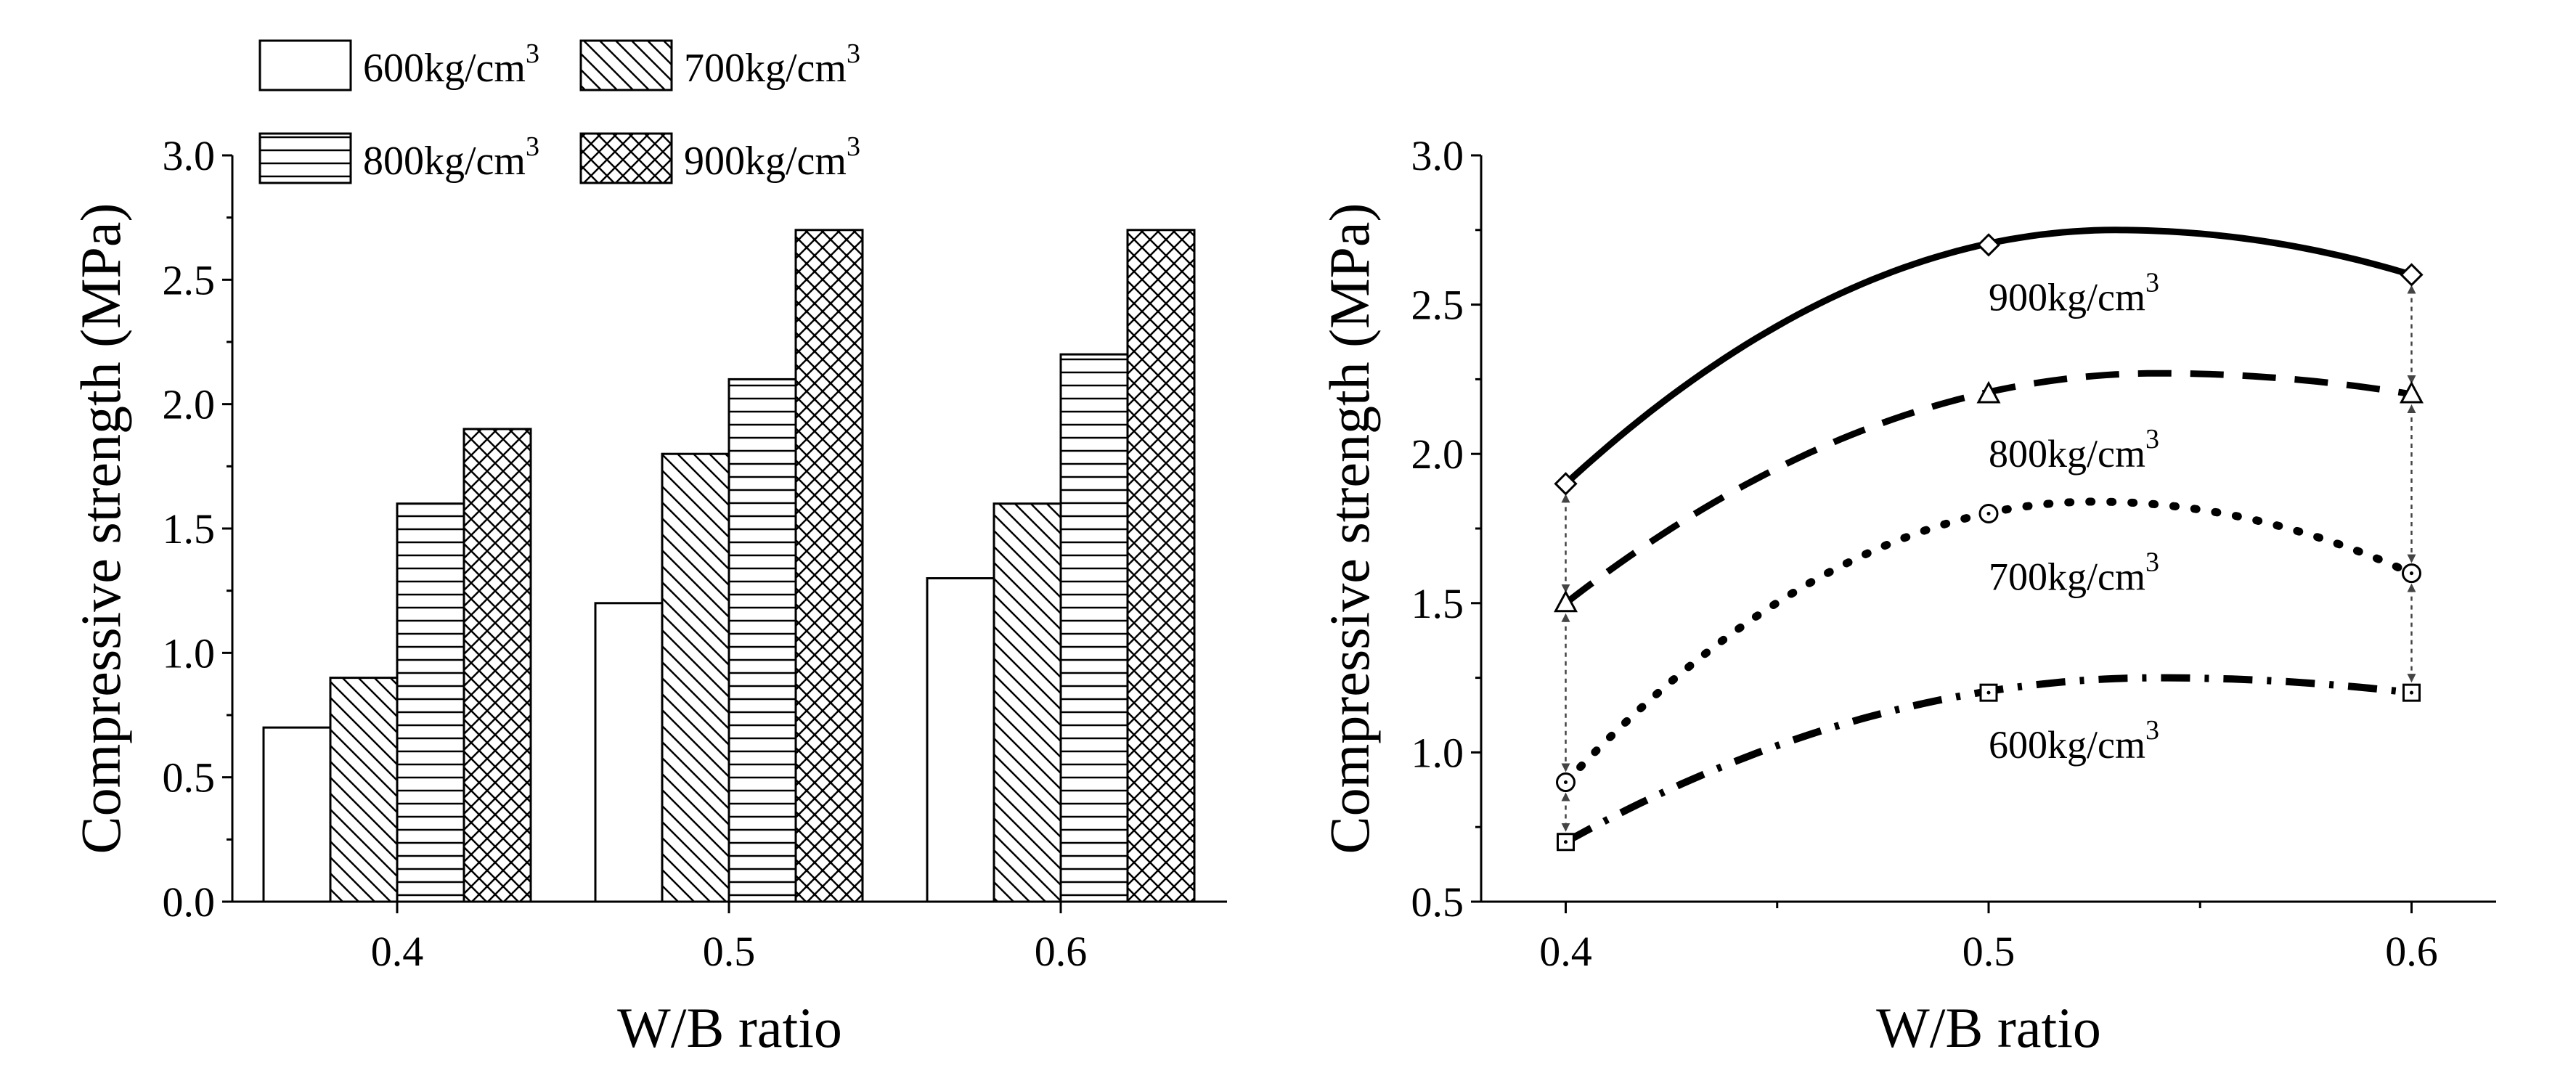  What do you see at coordinates (2067, 576) in the screenshot?
I see `series-label-text: 700kg/cm` at bounding box center [2067, 576].